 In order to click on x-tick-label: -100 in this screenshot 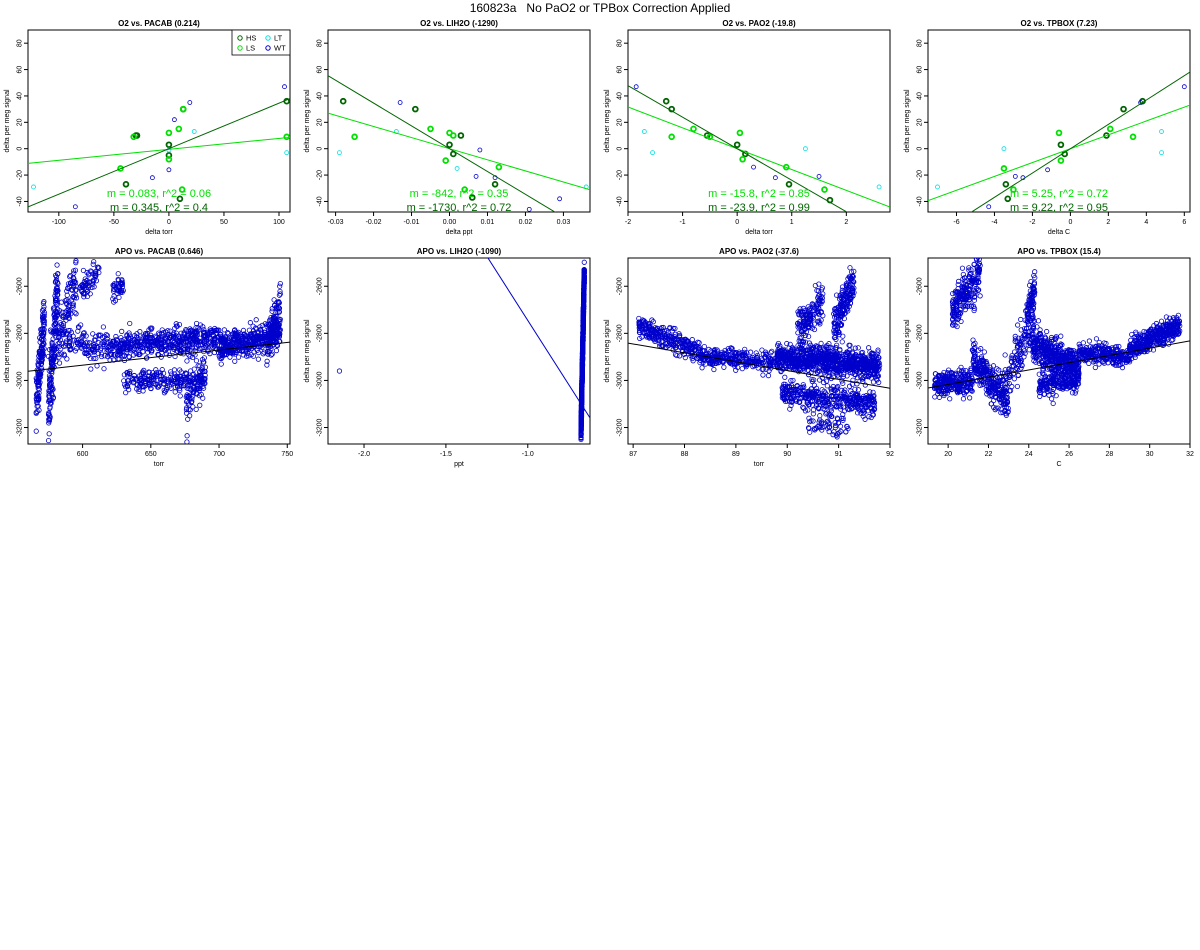, I will do `click(59, 222)`.